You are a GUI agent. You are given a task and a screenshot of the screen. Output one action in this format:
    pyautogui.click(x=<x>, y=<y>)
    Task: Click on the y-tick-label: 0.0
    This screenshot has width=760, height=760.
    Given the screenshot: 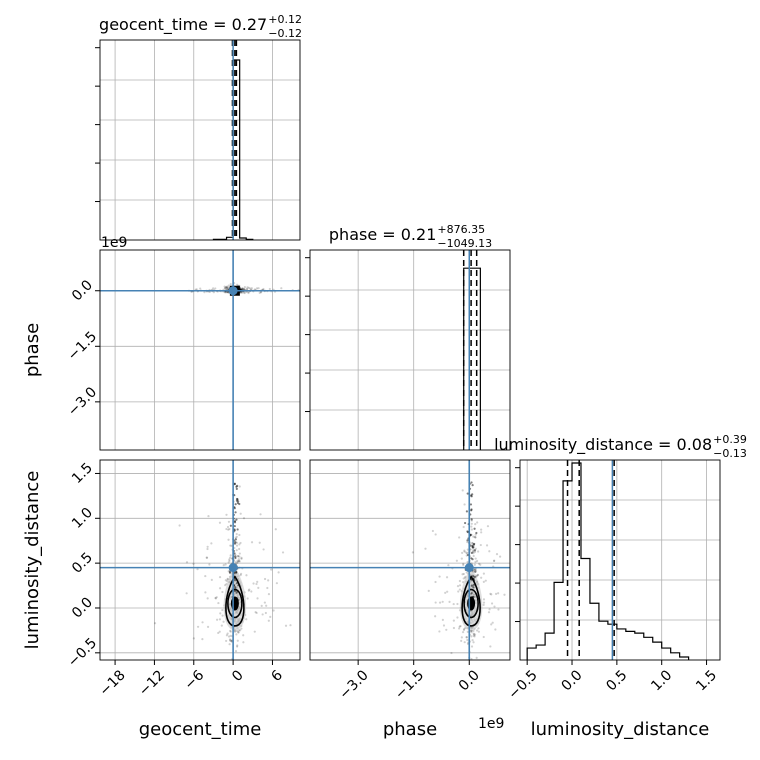 What is the action you would take?
    pyautogui.click(x=82, y=607)
    